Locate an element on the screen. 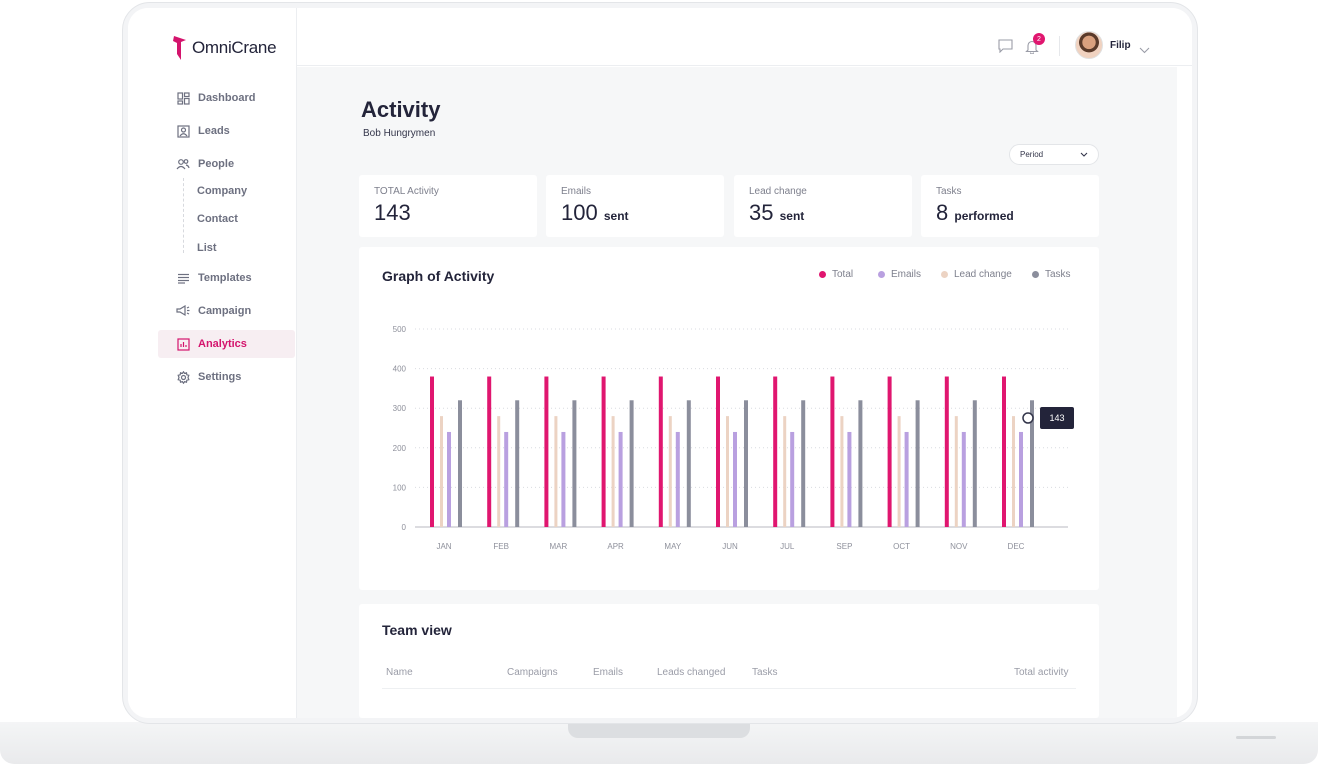  legend-item-tasks: Tasks is located at coordinates (1051, 274).